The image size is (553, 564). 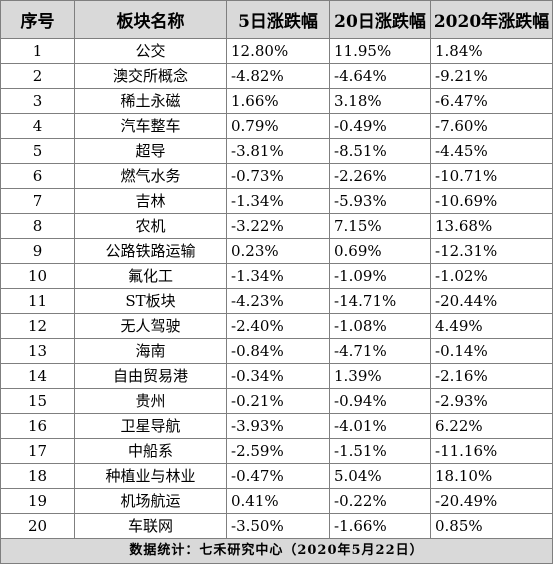 I want to click on sector-name: 机场航运, so click(x=150, y=501).